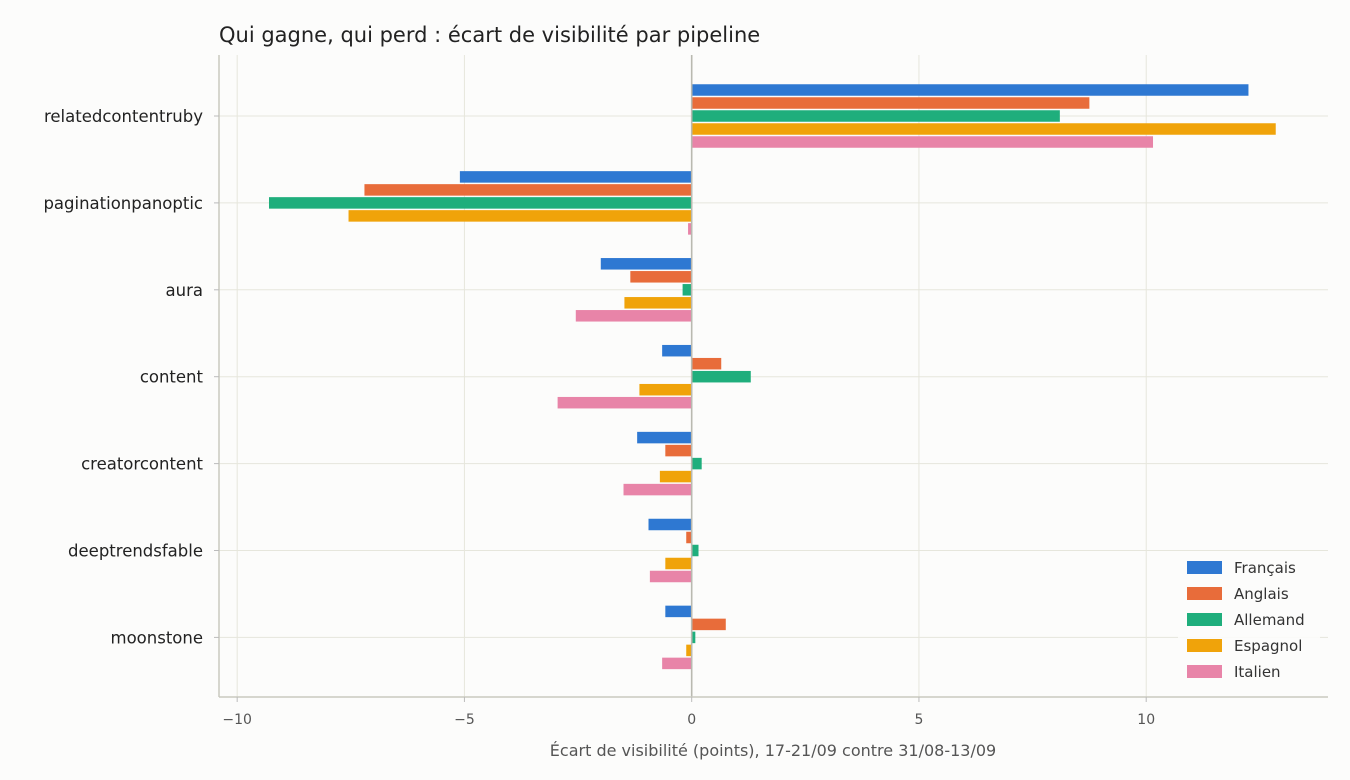 Image resolution: width=1350 pixels, height=780 pixels. Describe the element at coordinates (1265, 568) in the screenshot. I see `legend-label: Français` at that location.